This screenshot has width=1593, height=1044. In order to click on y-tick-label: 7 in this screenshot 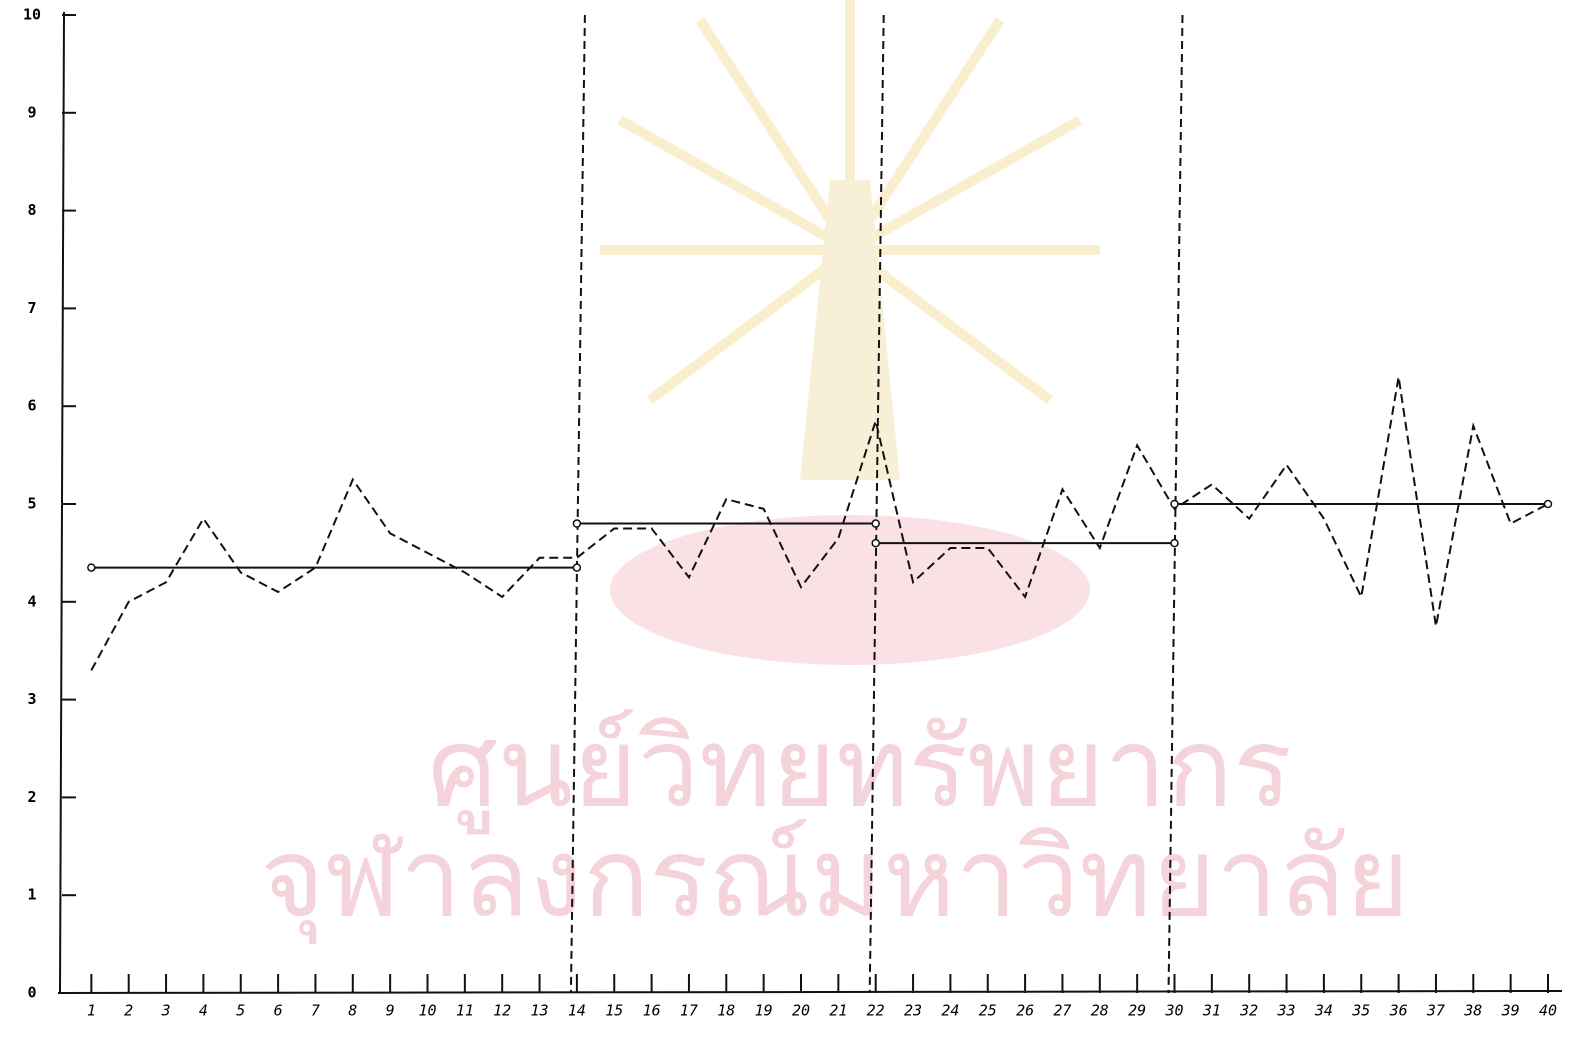, I will do `click(31, 308)`.